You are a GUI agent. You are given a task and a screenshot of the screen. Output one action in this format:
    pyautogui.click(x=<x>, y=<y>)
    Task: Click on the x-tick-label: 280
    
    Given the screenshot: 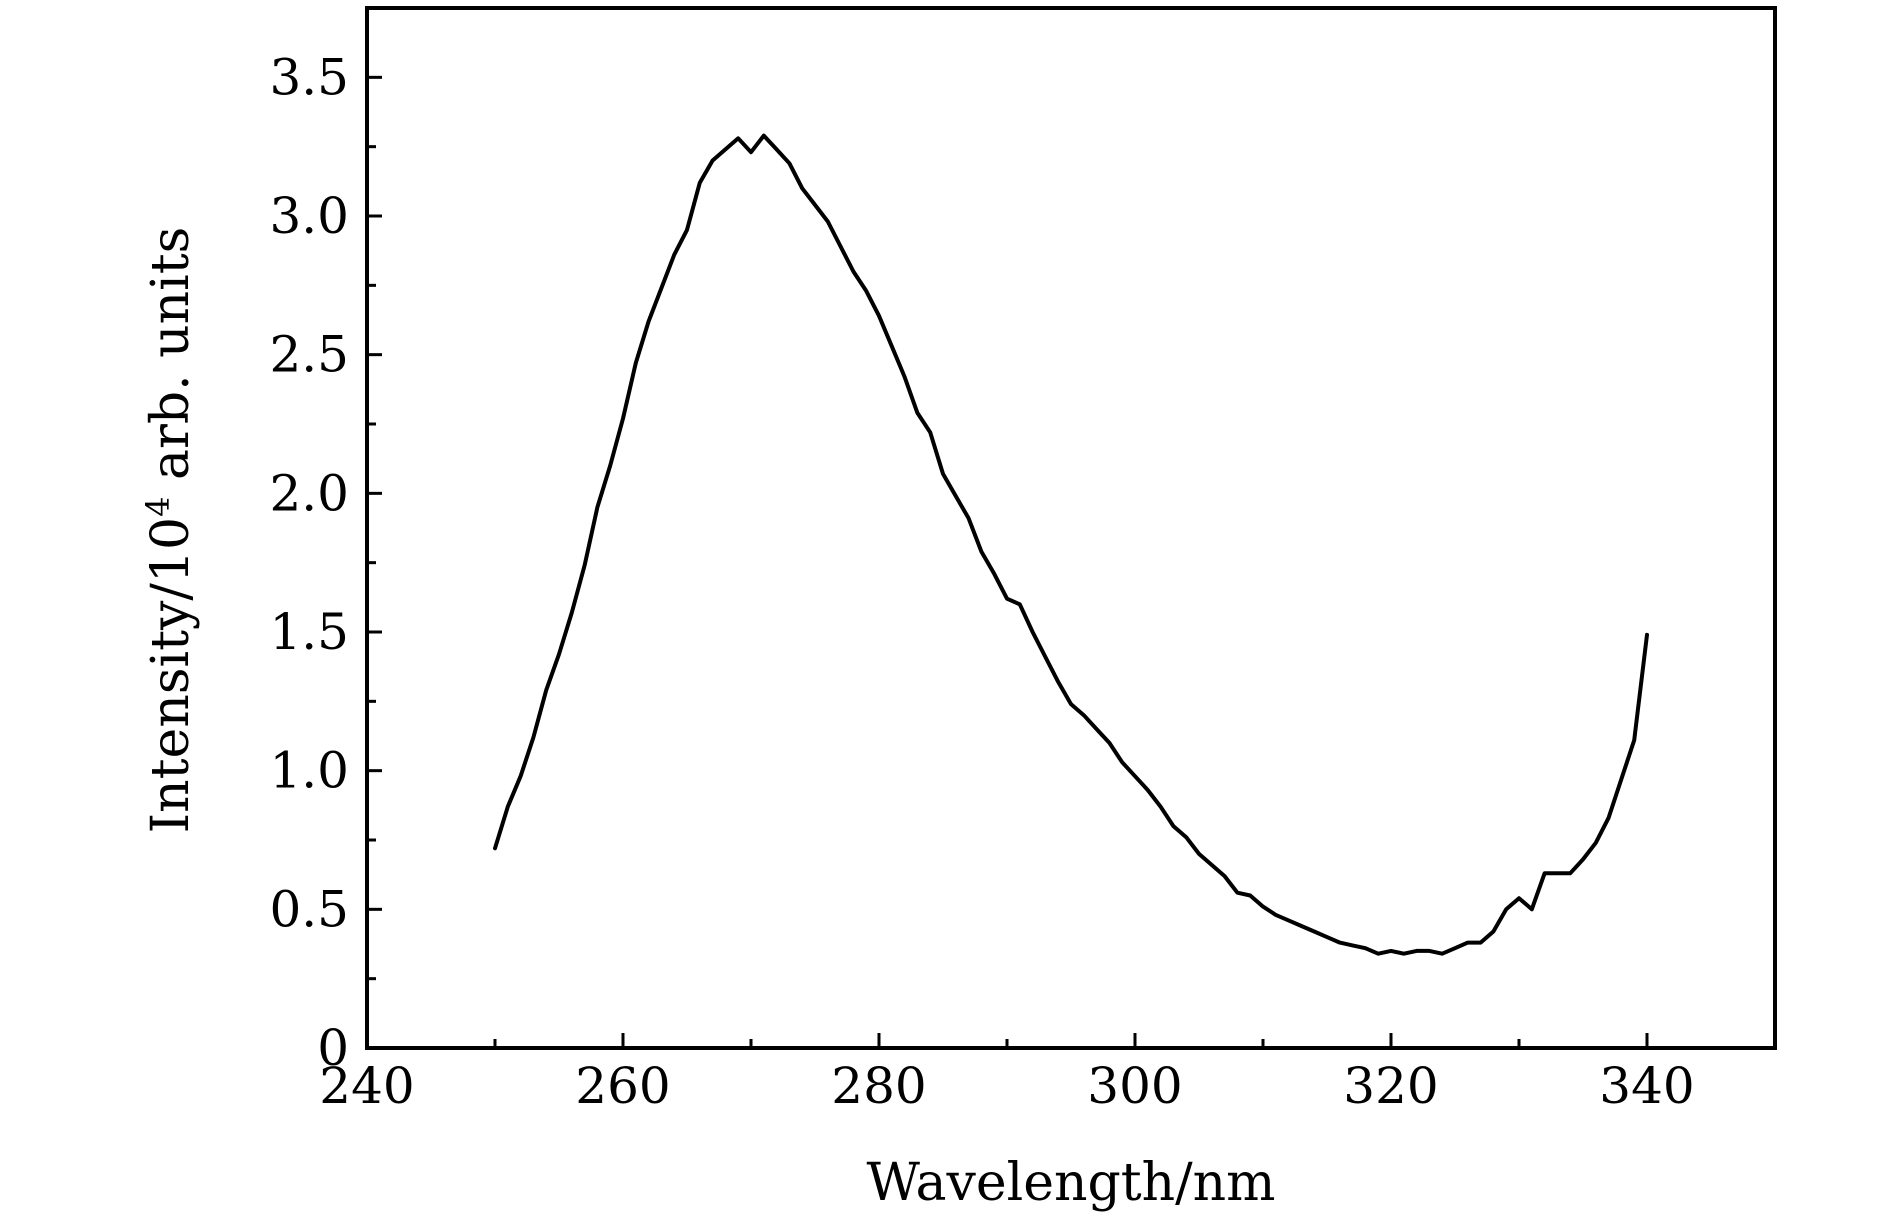 What is the action you would take?
    pyautogui.click(x=878, y=1086)
    